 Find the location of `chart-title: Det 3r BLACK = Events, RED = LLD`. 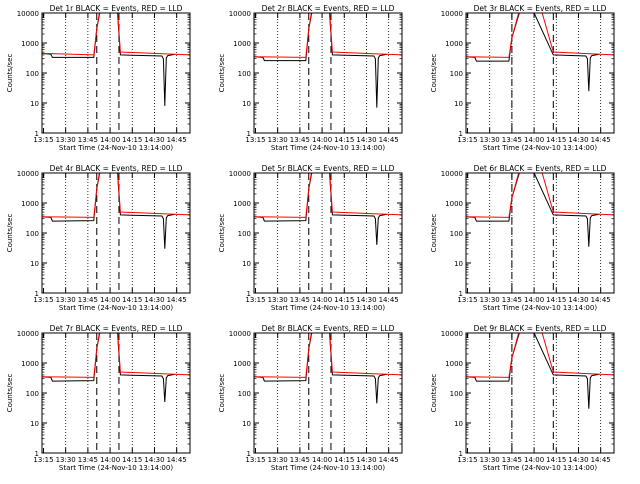

chart-title: Det 3r BLACK = Events, RED = LLD is located at coordinates (540, 8).